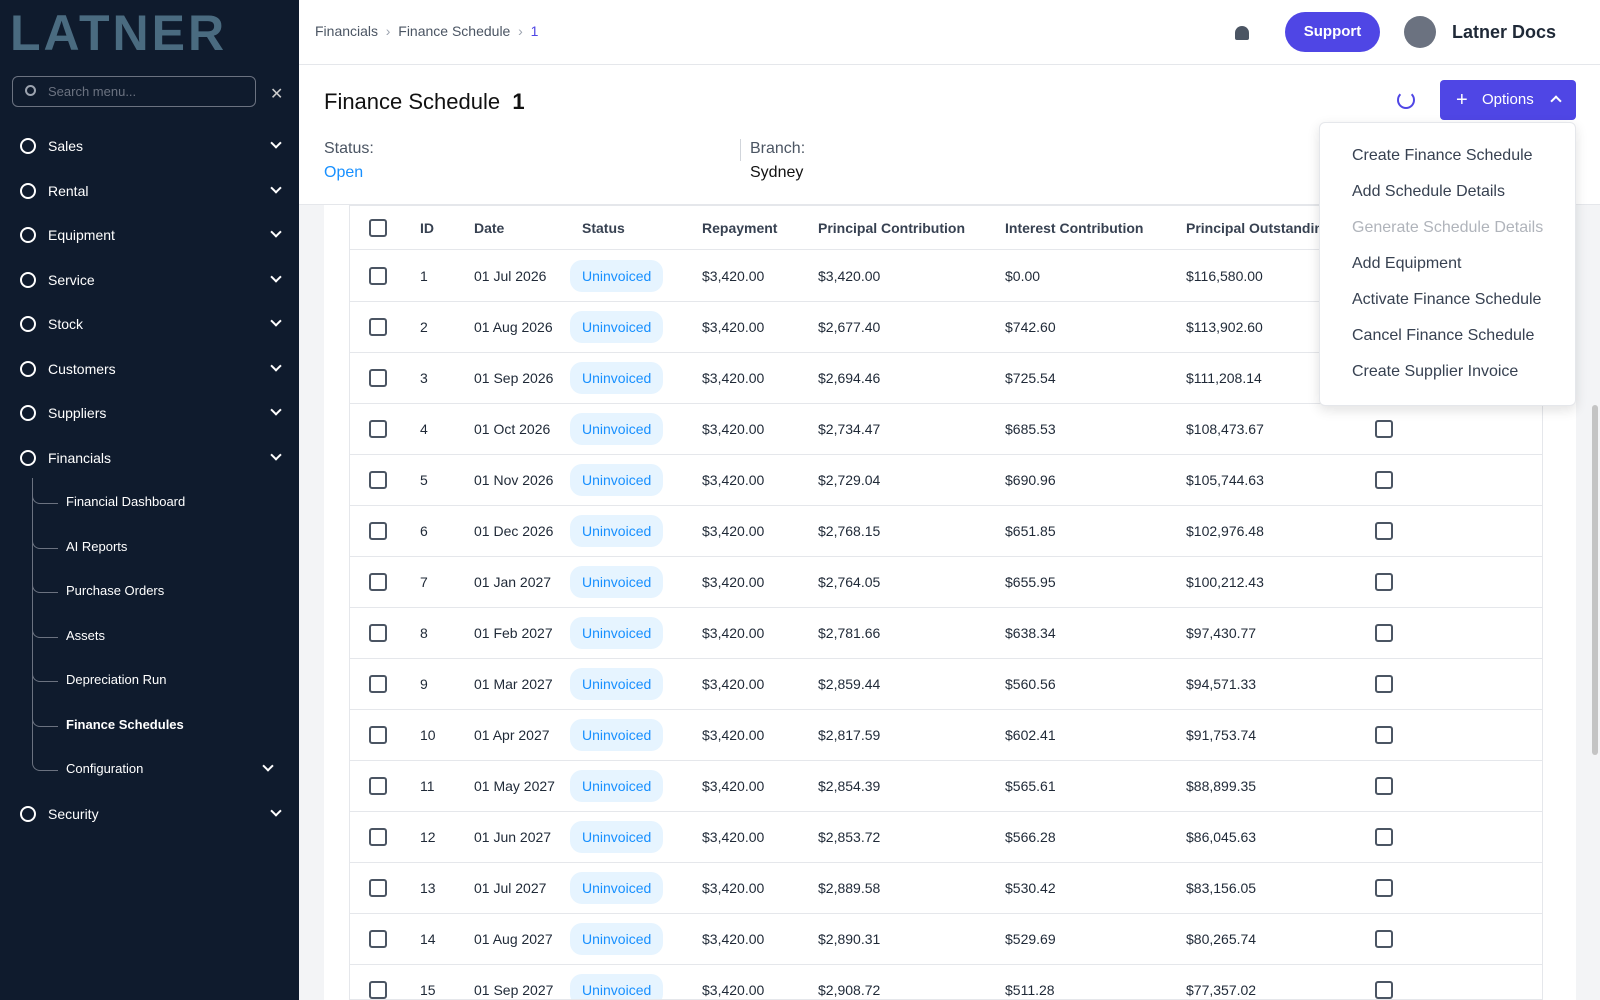 This screenshot has height=1000, width=1600. What do you see at coordinates (80, 457) in the screenshot?
I see `nav-item: Financials` at bounding box center [80, 457].